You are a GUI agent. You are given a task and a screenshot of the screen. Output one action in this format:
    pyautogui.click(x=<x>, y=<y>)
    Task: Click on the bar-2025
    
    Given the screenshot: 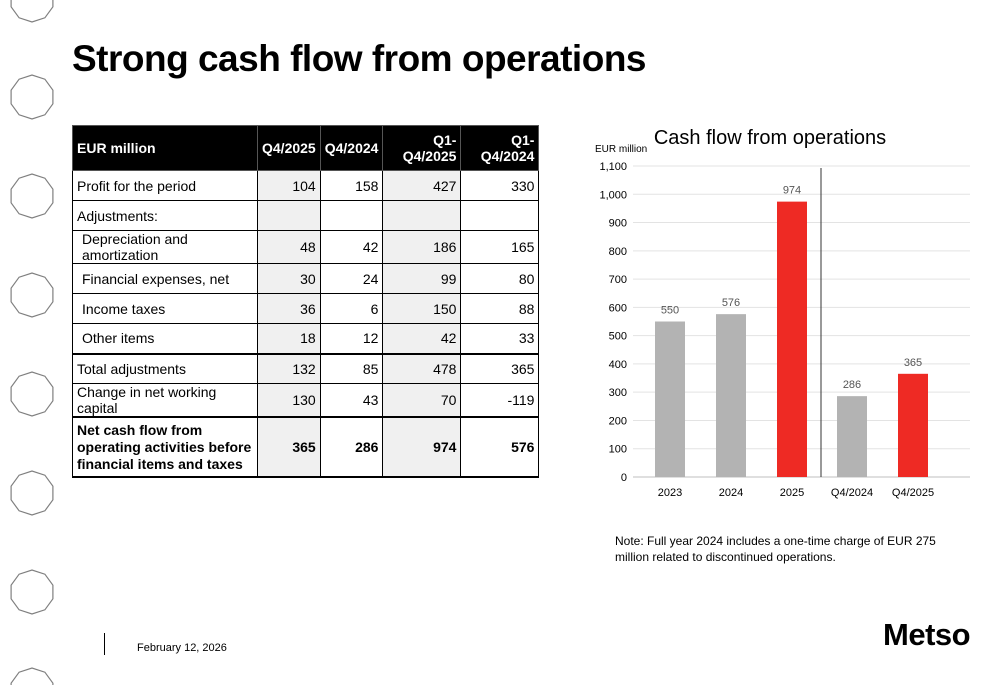 What is the action you would take?
    pyautogui.click(x=792, y=339)
    